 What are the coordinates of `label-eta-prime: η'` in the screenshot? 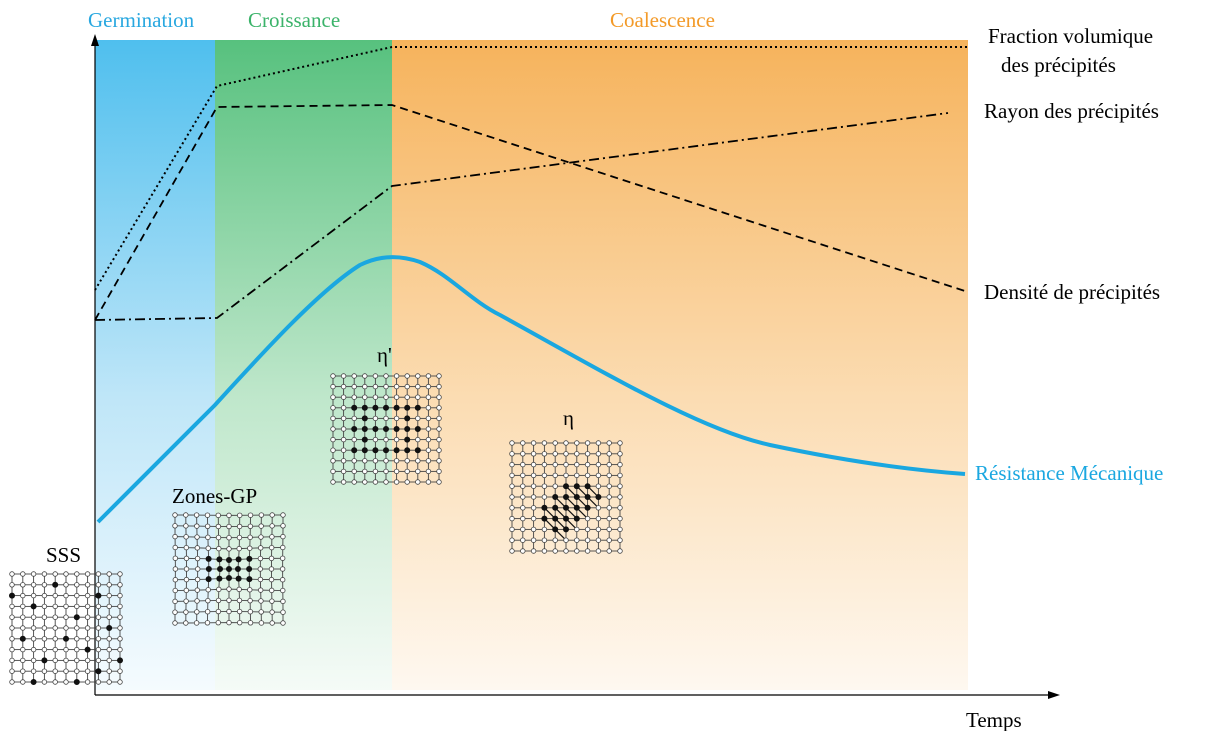 It's located at (384, 355).